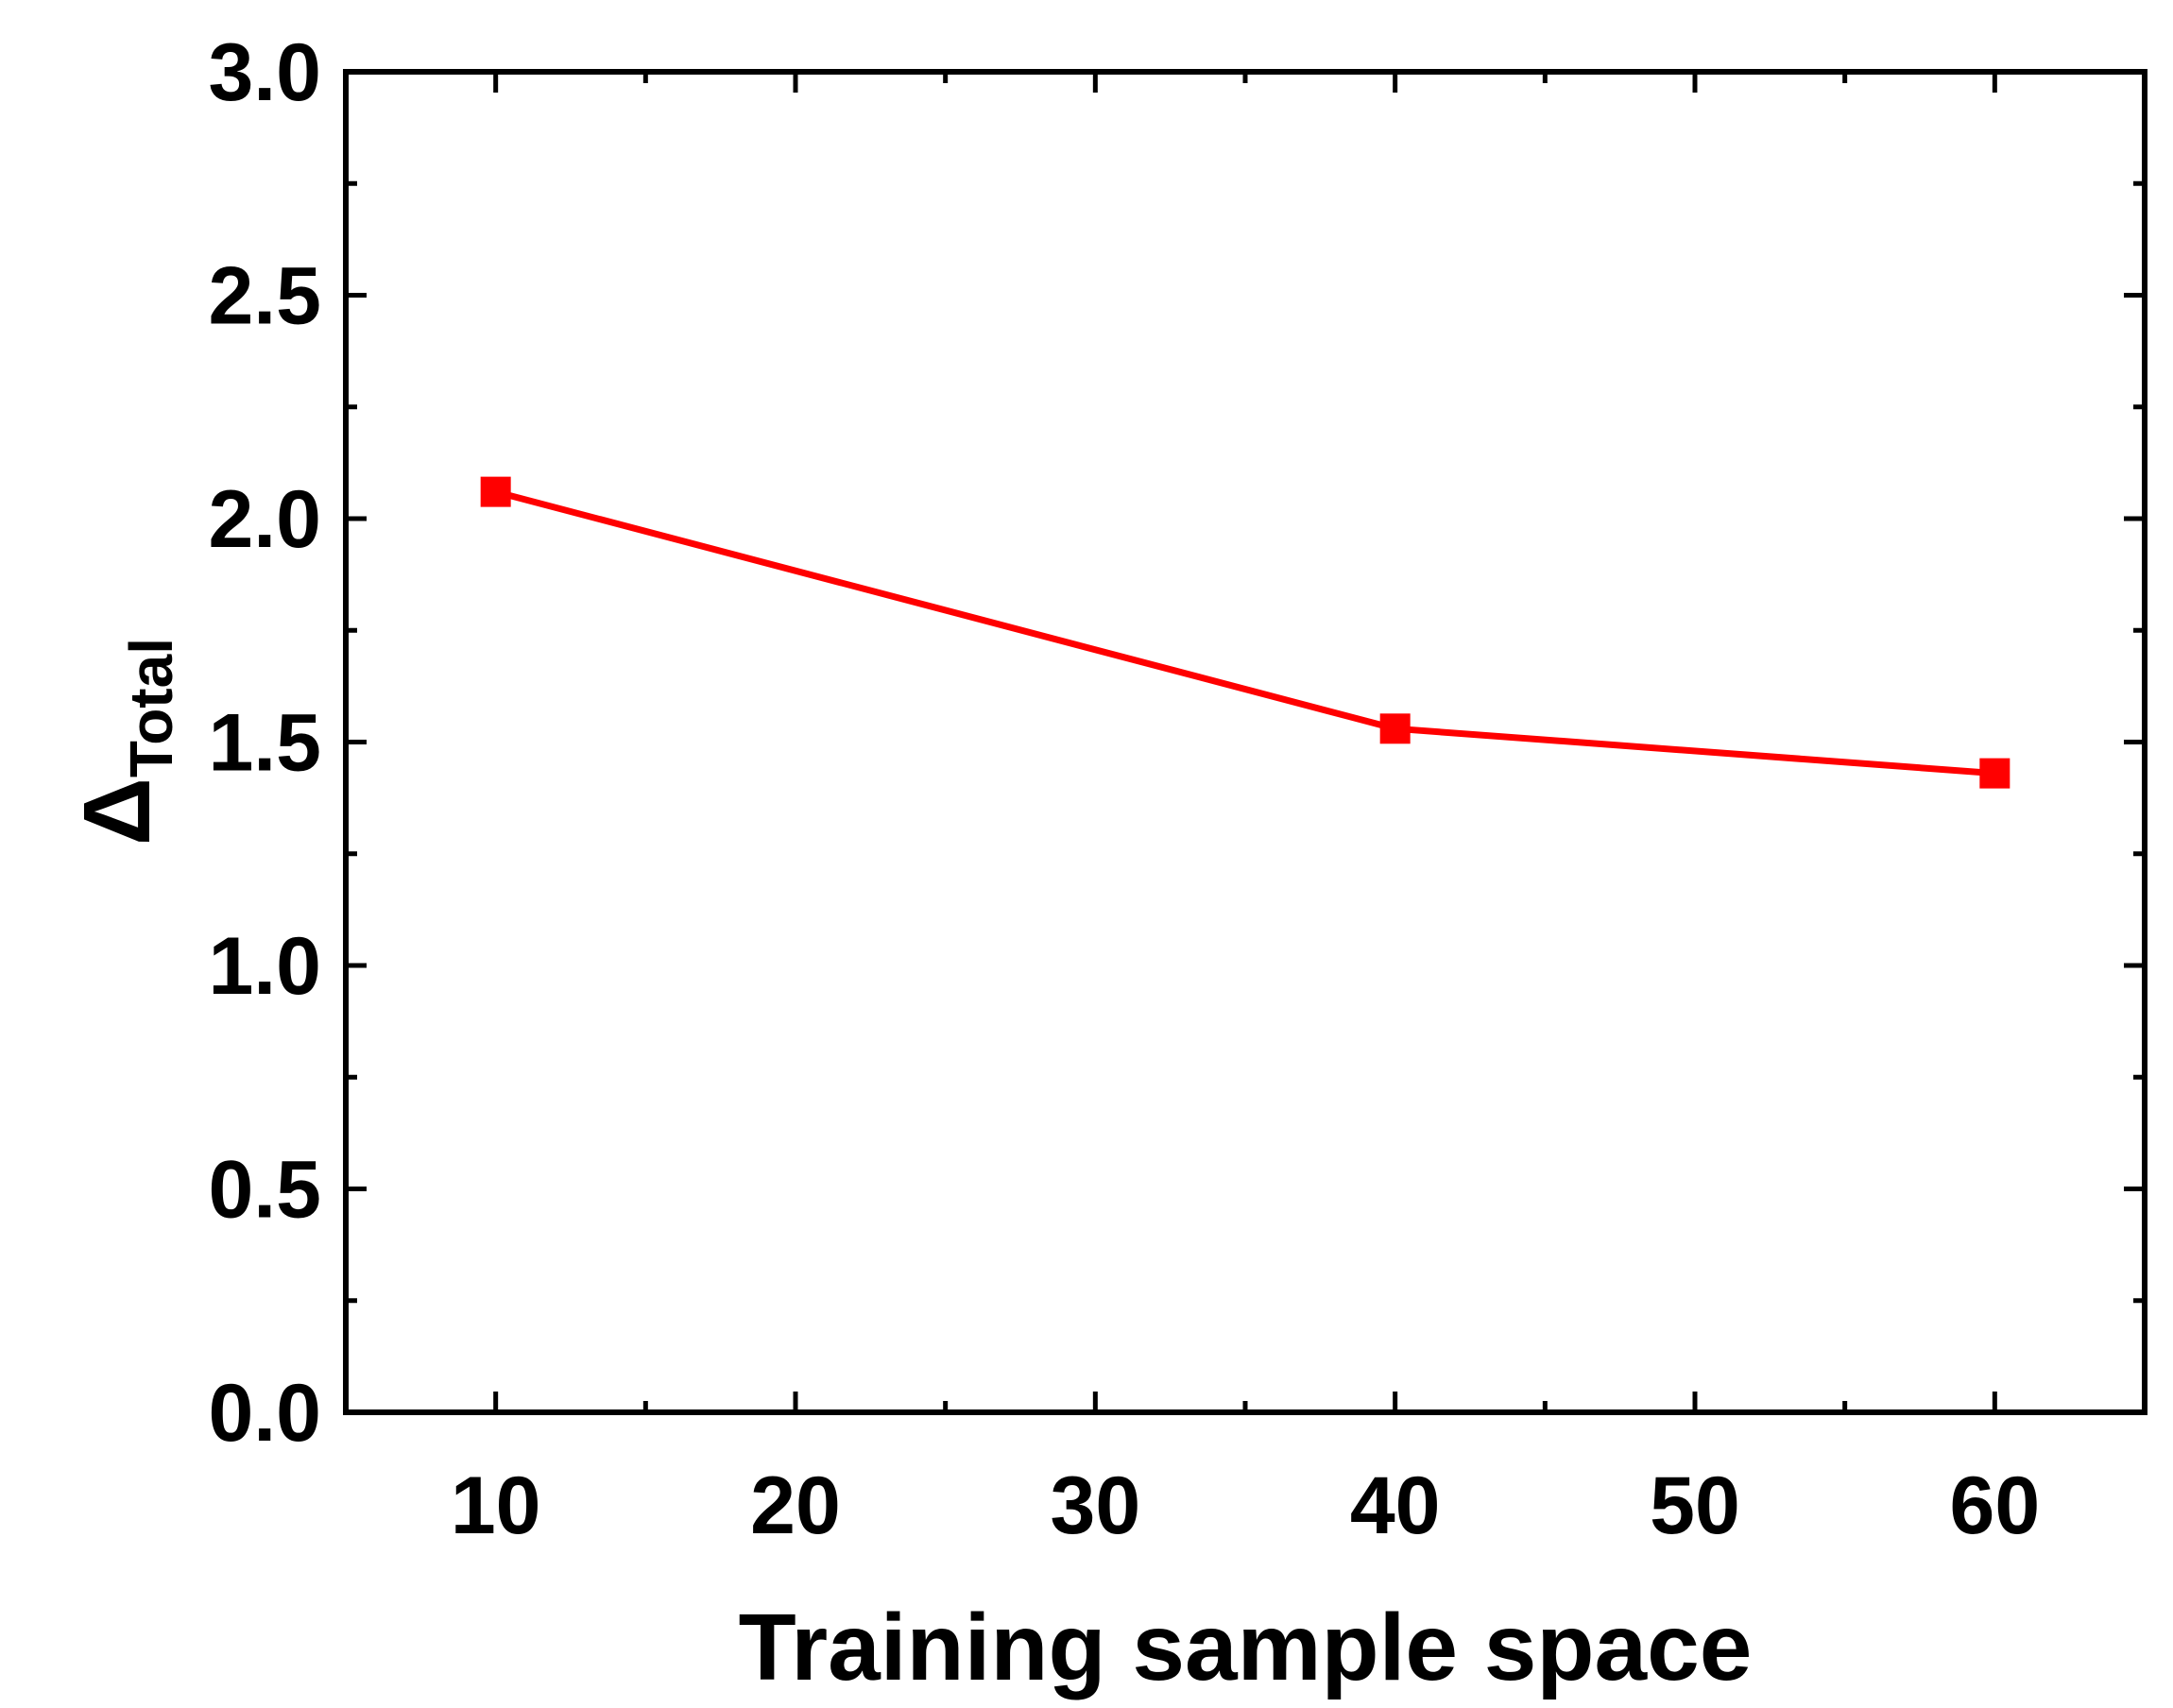  I want to click on y-tick-label: 1.0, so click(264, 966).